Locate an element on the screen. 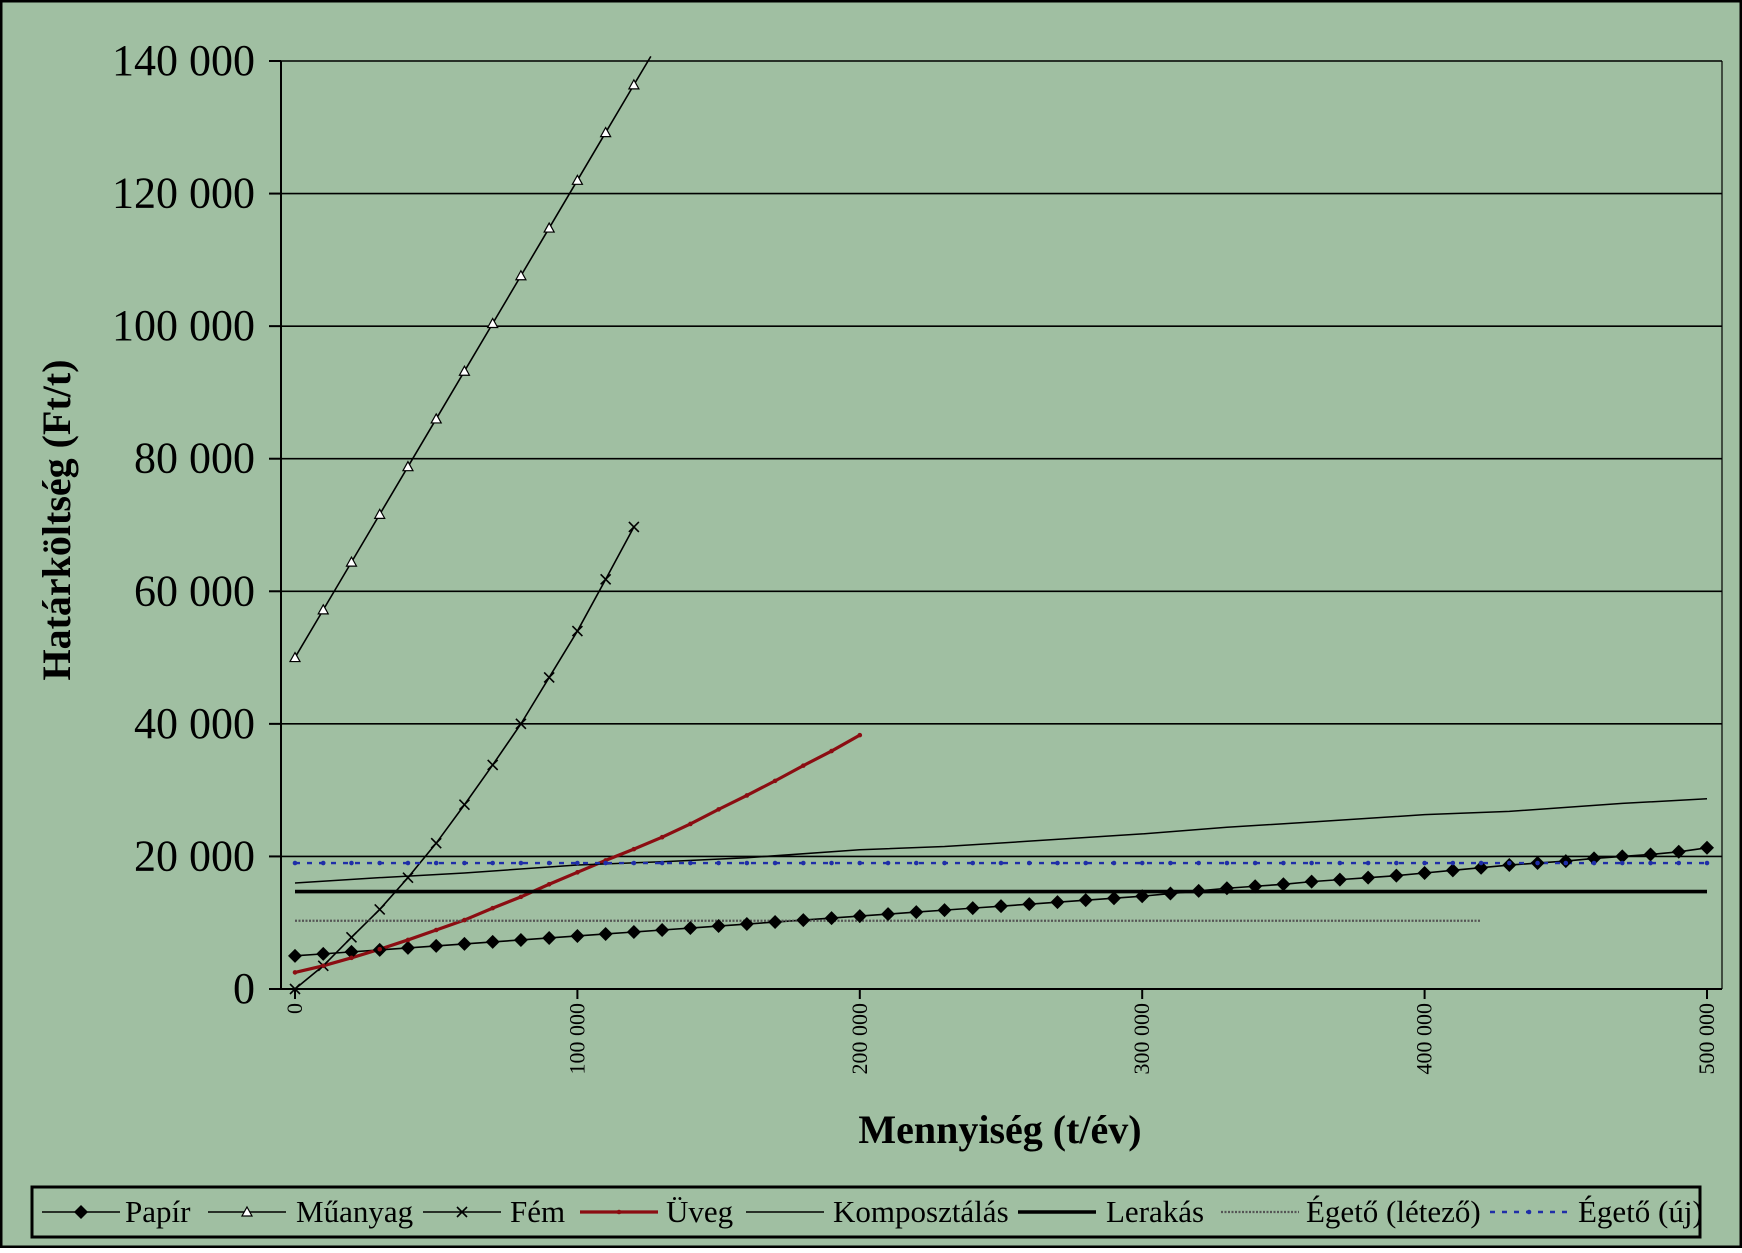 The image size is (1742, 1253). legend-label-5: Lerakás is located at coordinates (1155, 1211).